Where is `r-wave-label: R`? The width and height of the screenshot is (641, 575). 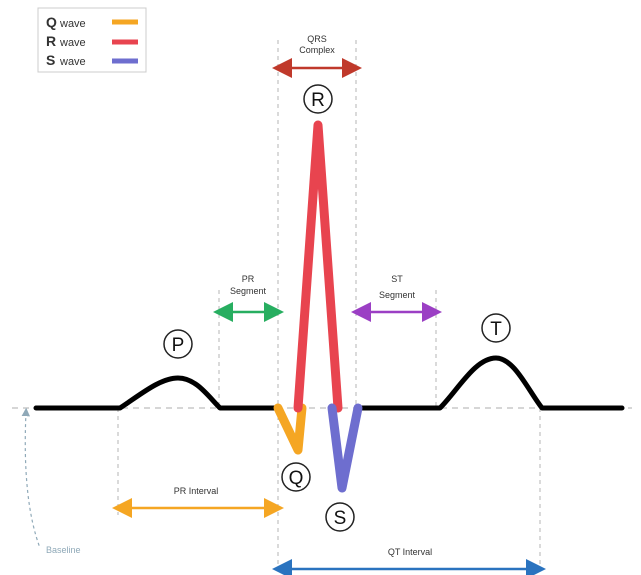 r-wave-label: R is located at coordinates (318, 100).